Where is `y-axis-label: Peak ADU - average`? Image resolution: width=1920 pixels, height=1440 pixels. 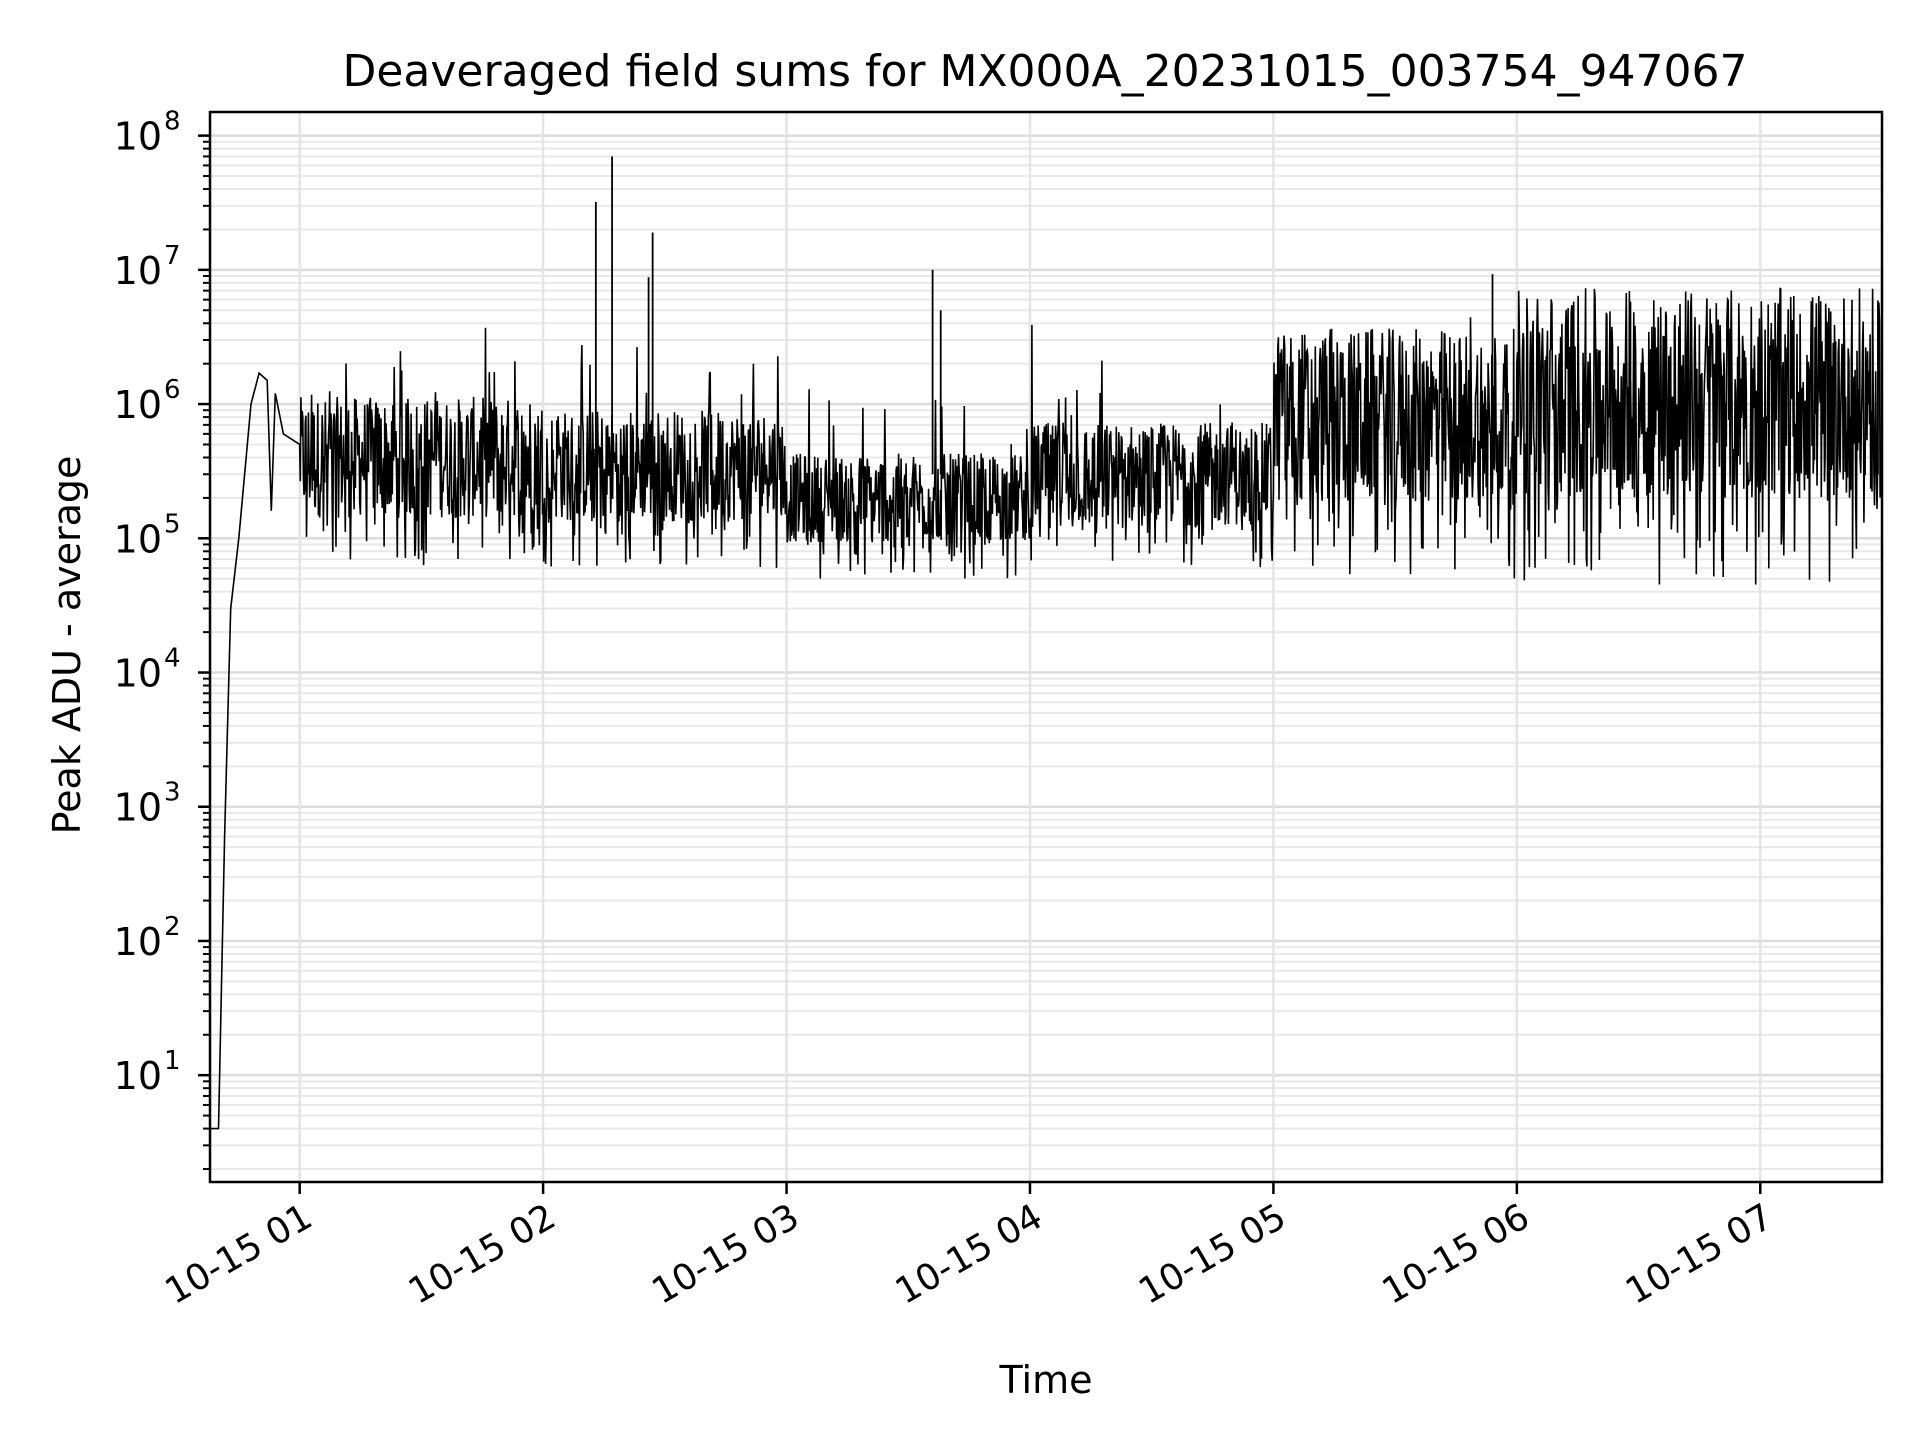 y-axis-label: Peak ADU - average is located at coordinates (67, 645).